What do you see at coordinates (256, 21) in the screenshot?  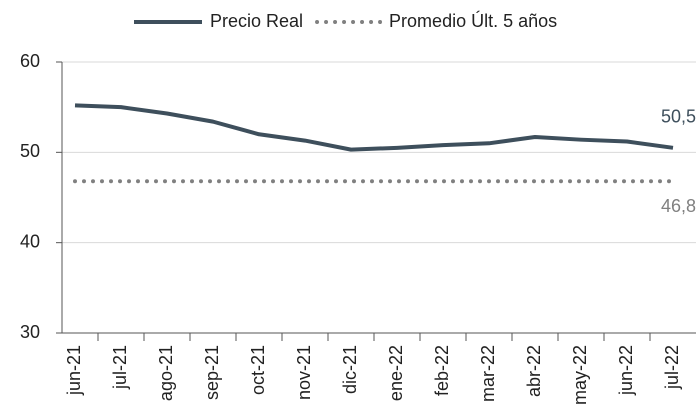 I see `legend-label: Precio Real` at bounding box center [256, 21].